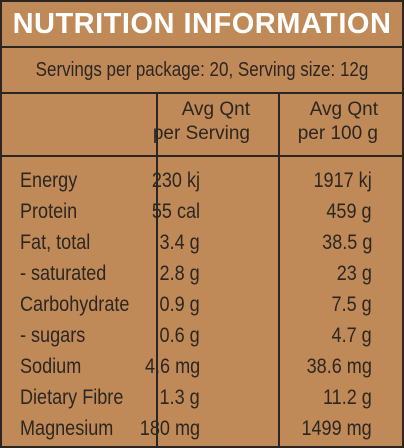  What do you see at coordinates (351, 335) in the screenshot?
I see `value-per-100g: 4.7 g` at bounding box center [351, 335].